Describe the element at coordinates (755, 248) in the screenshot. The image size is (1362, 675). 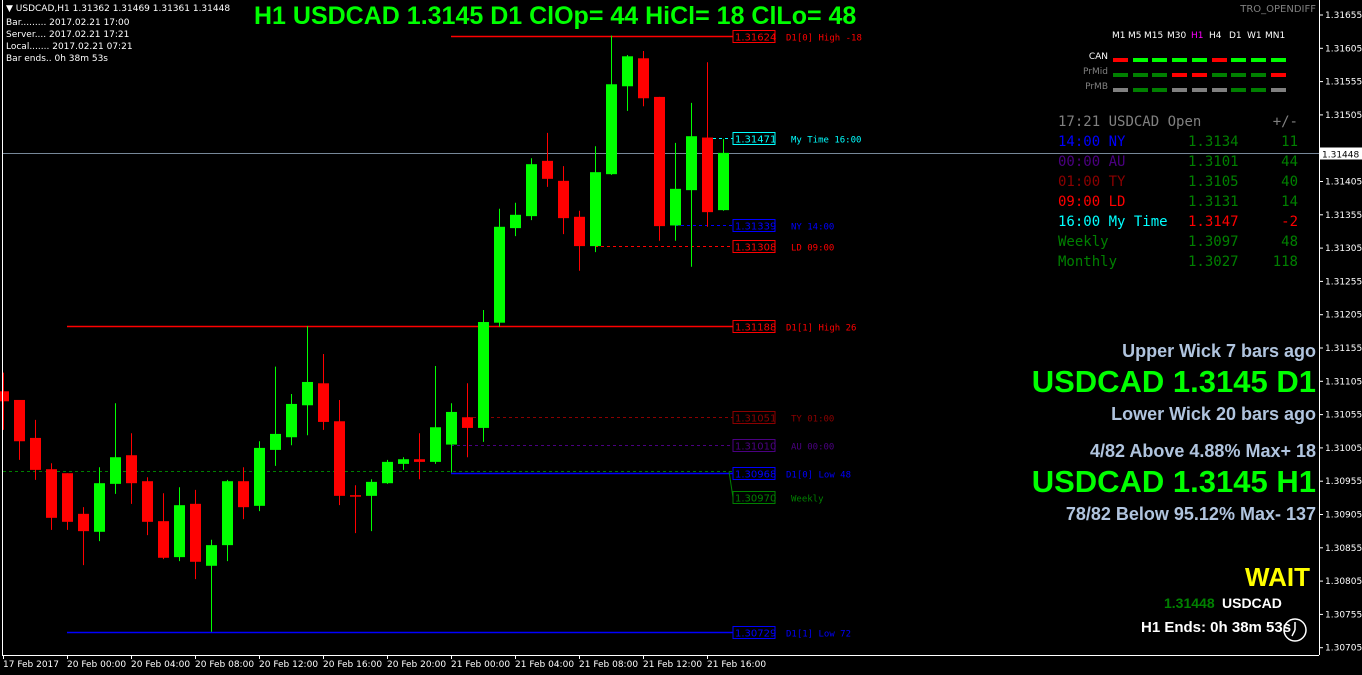
I see `level-price: 1.31308` at that location.